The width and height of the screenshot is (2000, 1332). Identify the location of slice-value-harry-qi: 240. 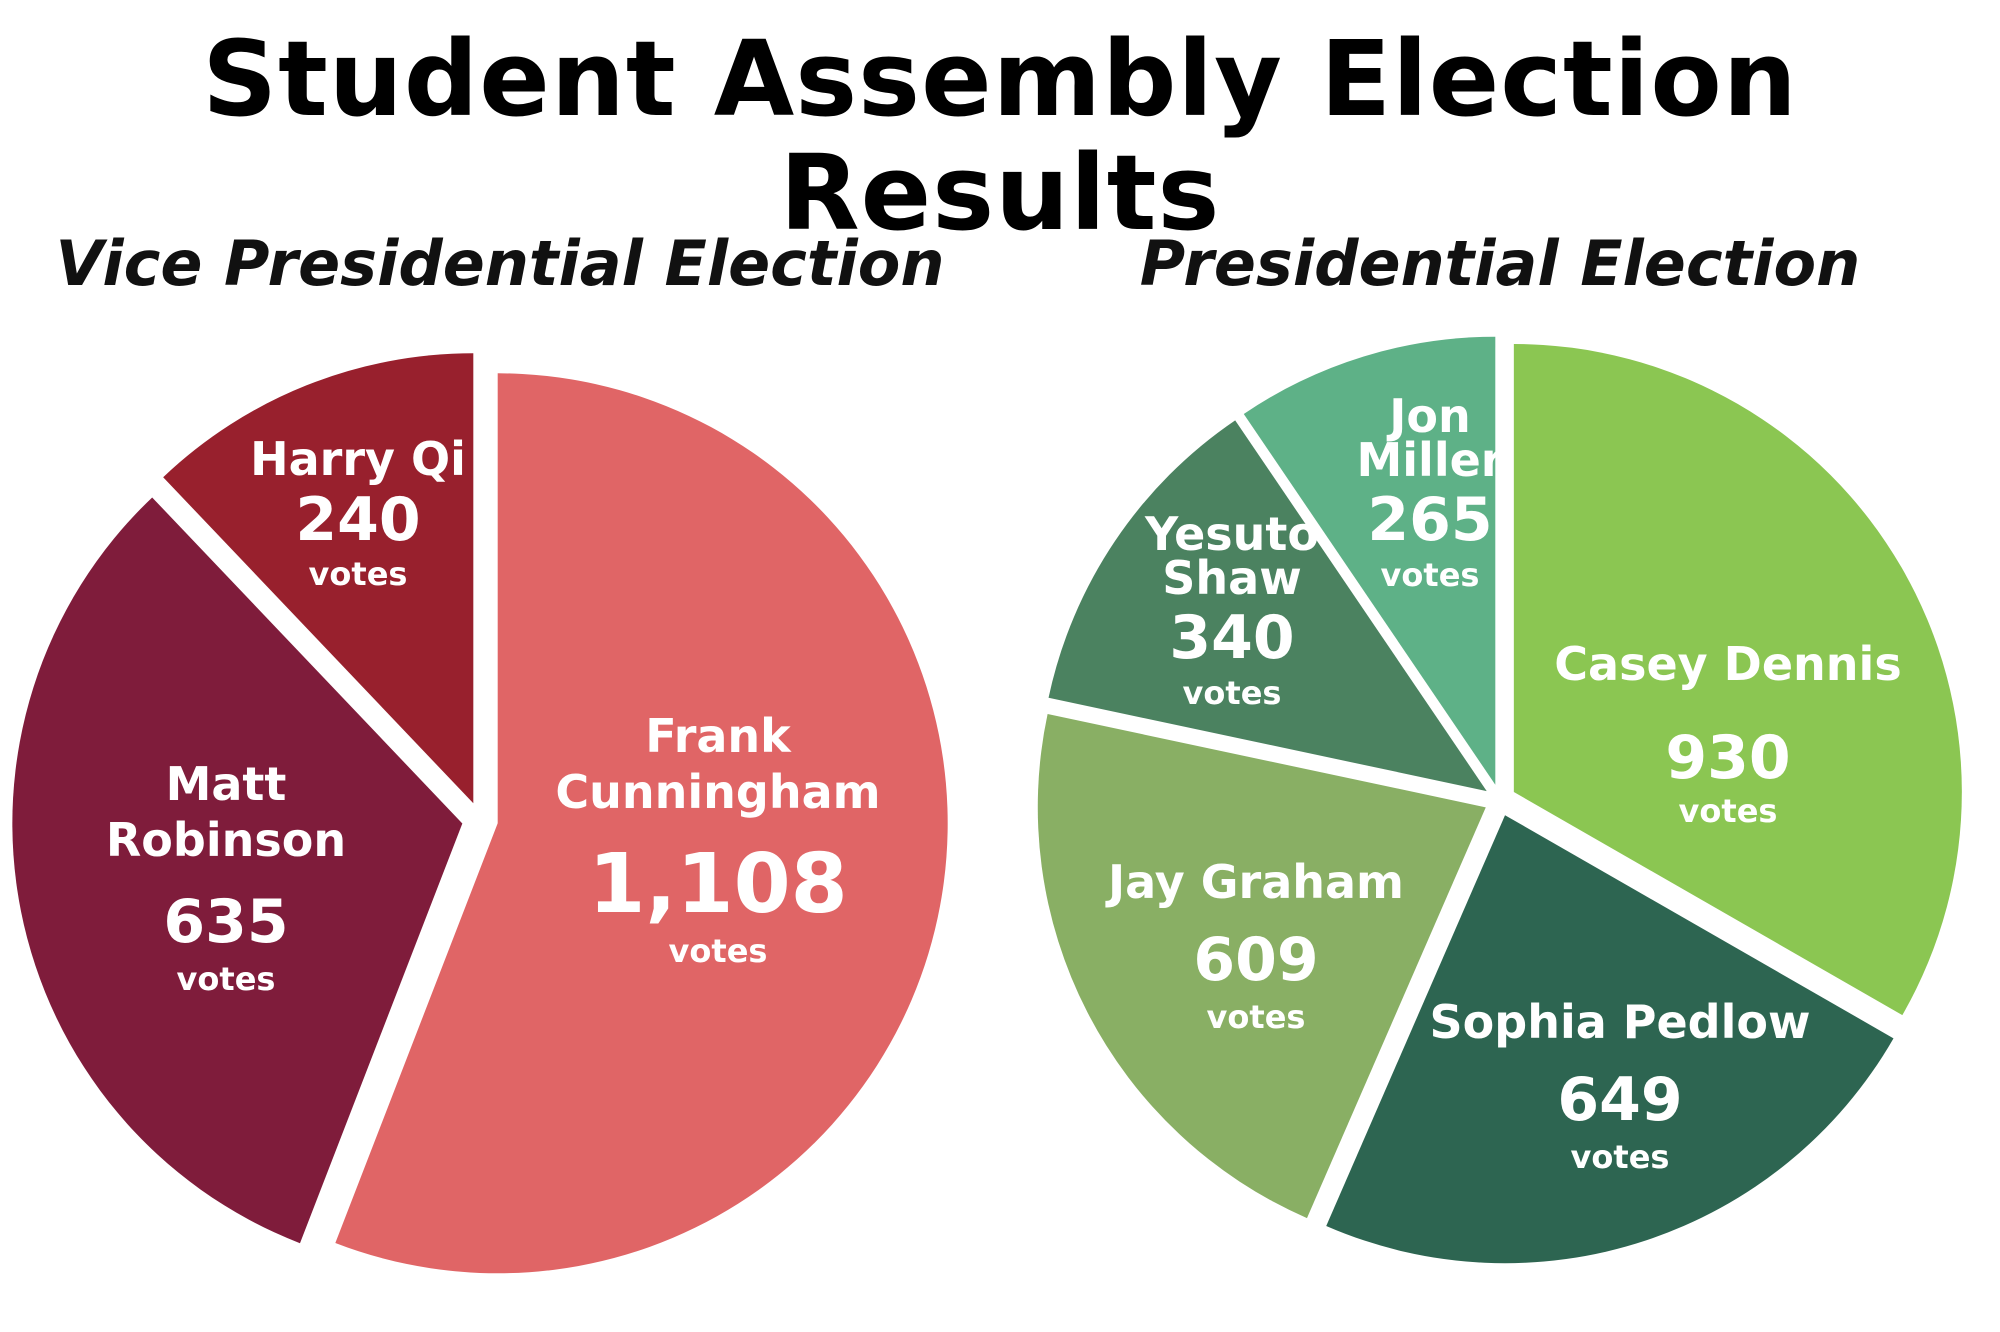
(357, 520).